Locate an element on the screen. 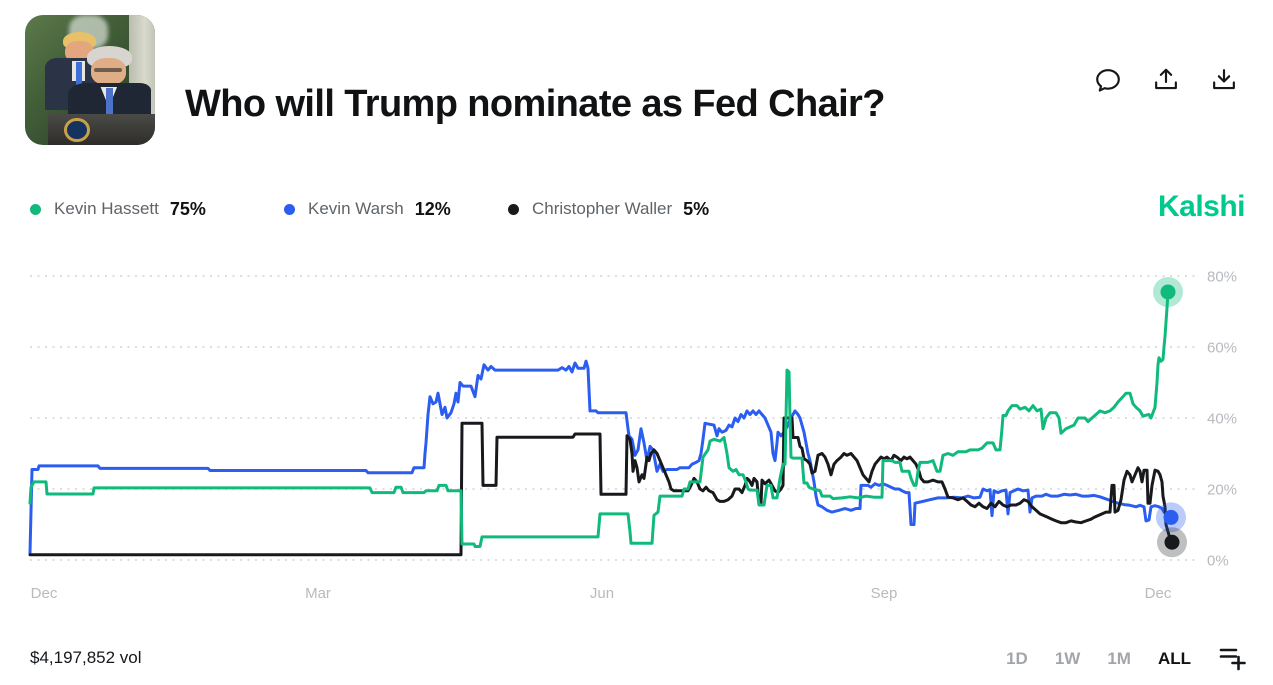 This screenshot has width=1273, height=685. legend-item-hassett: Kevin Hassett 75% is located at coordinates (118, 209).